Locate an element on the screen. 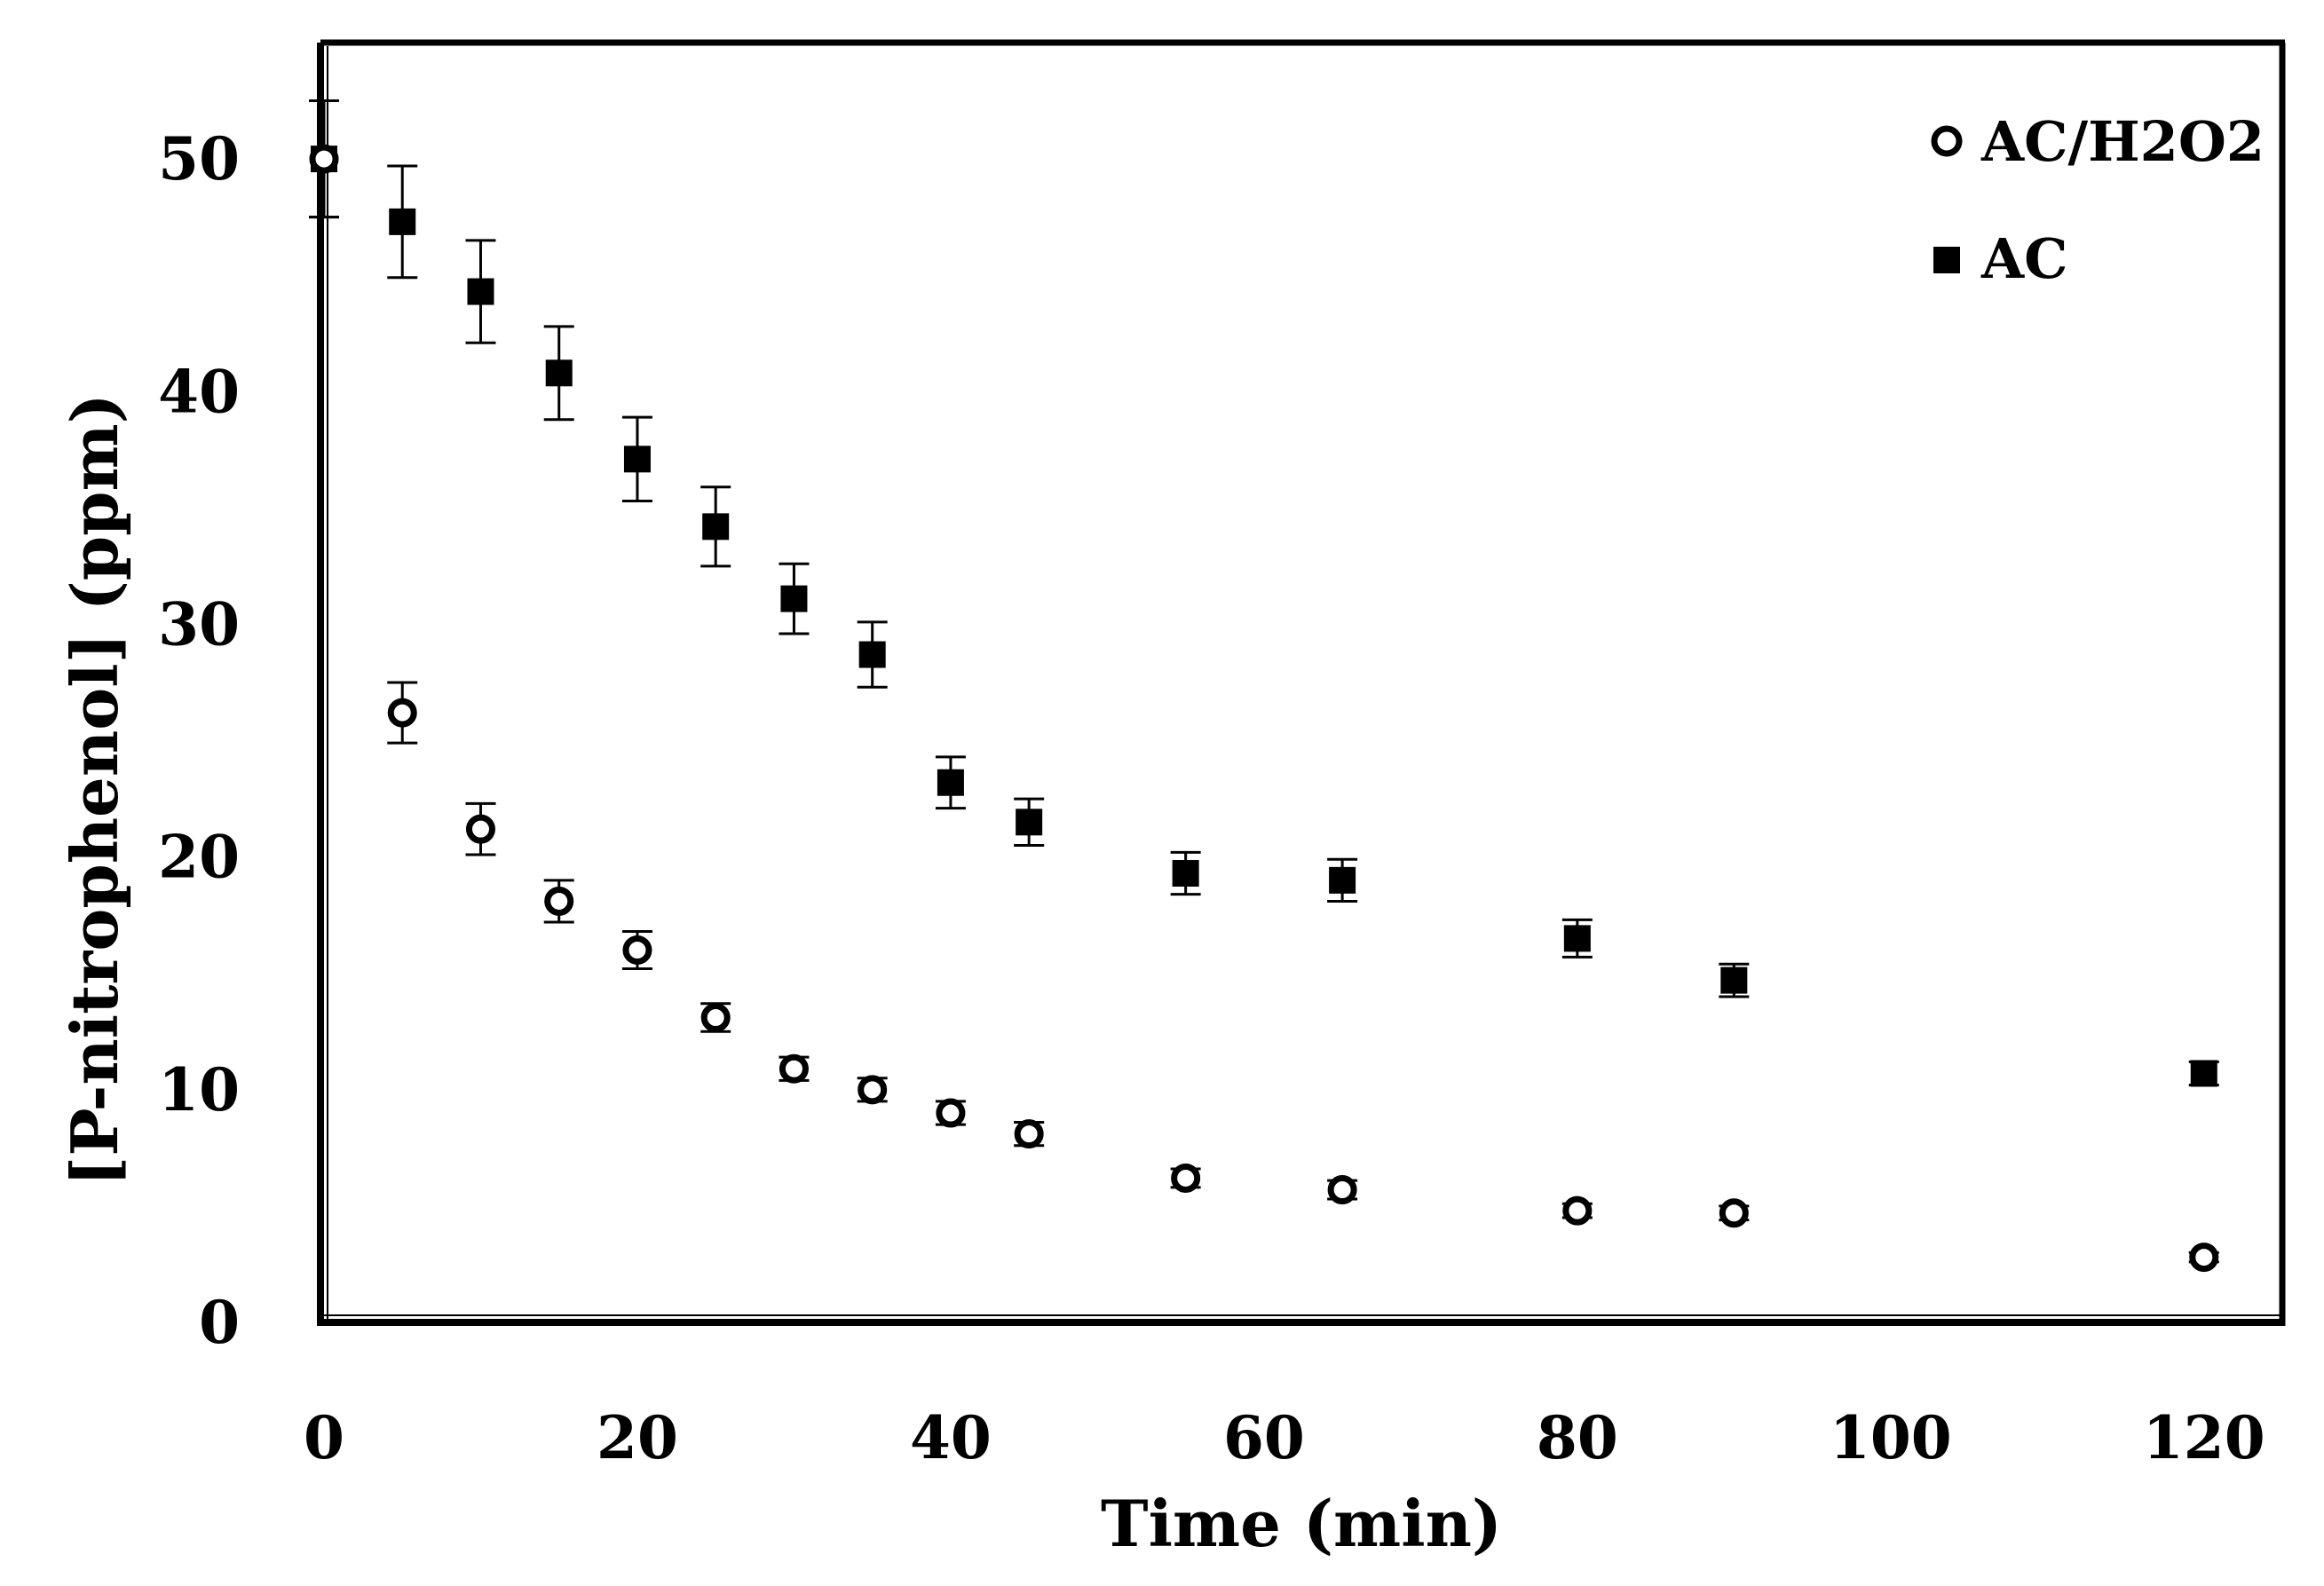 The width and height of the screenshot is (2324, 1586). x-tick-label: 20 is located at coordinates (637, 1437).